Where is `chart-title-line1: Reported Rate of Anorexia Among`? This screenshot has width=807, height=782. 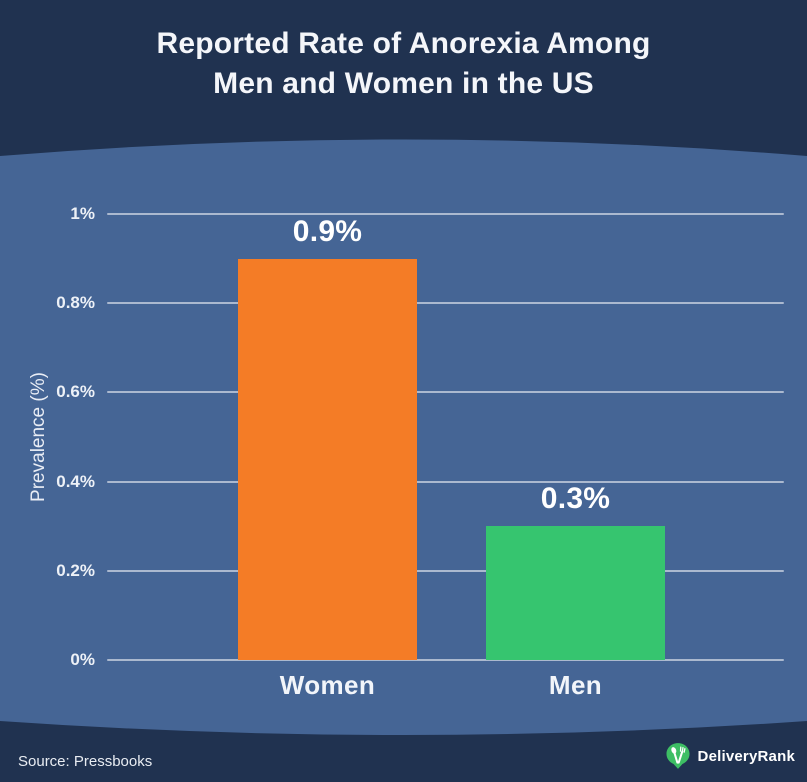 chart-title-line1: Reported Rate of Anorexia Among is located at coordinates (403, 43).